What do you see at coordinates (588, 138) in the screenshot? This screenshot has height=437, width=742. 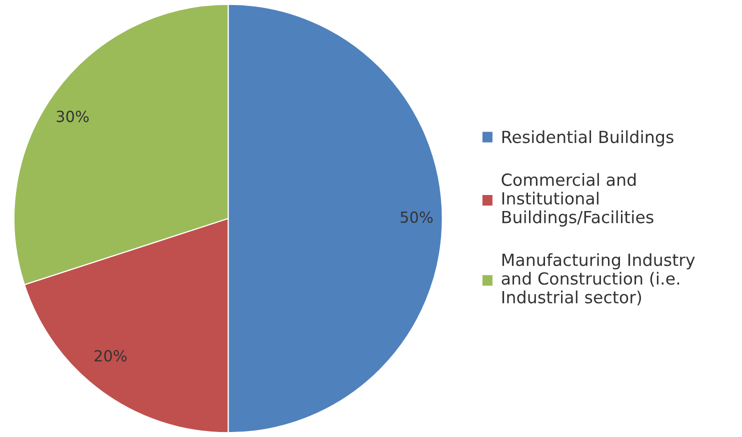 I see `legend-label: Residential Buildings` at bounding box center [588, 138].